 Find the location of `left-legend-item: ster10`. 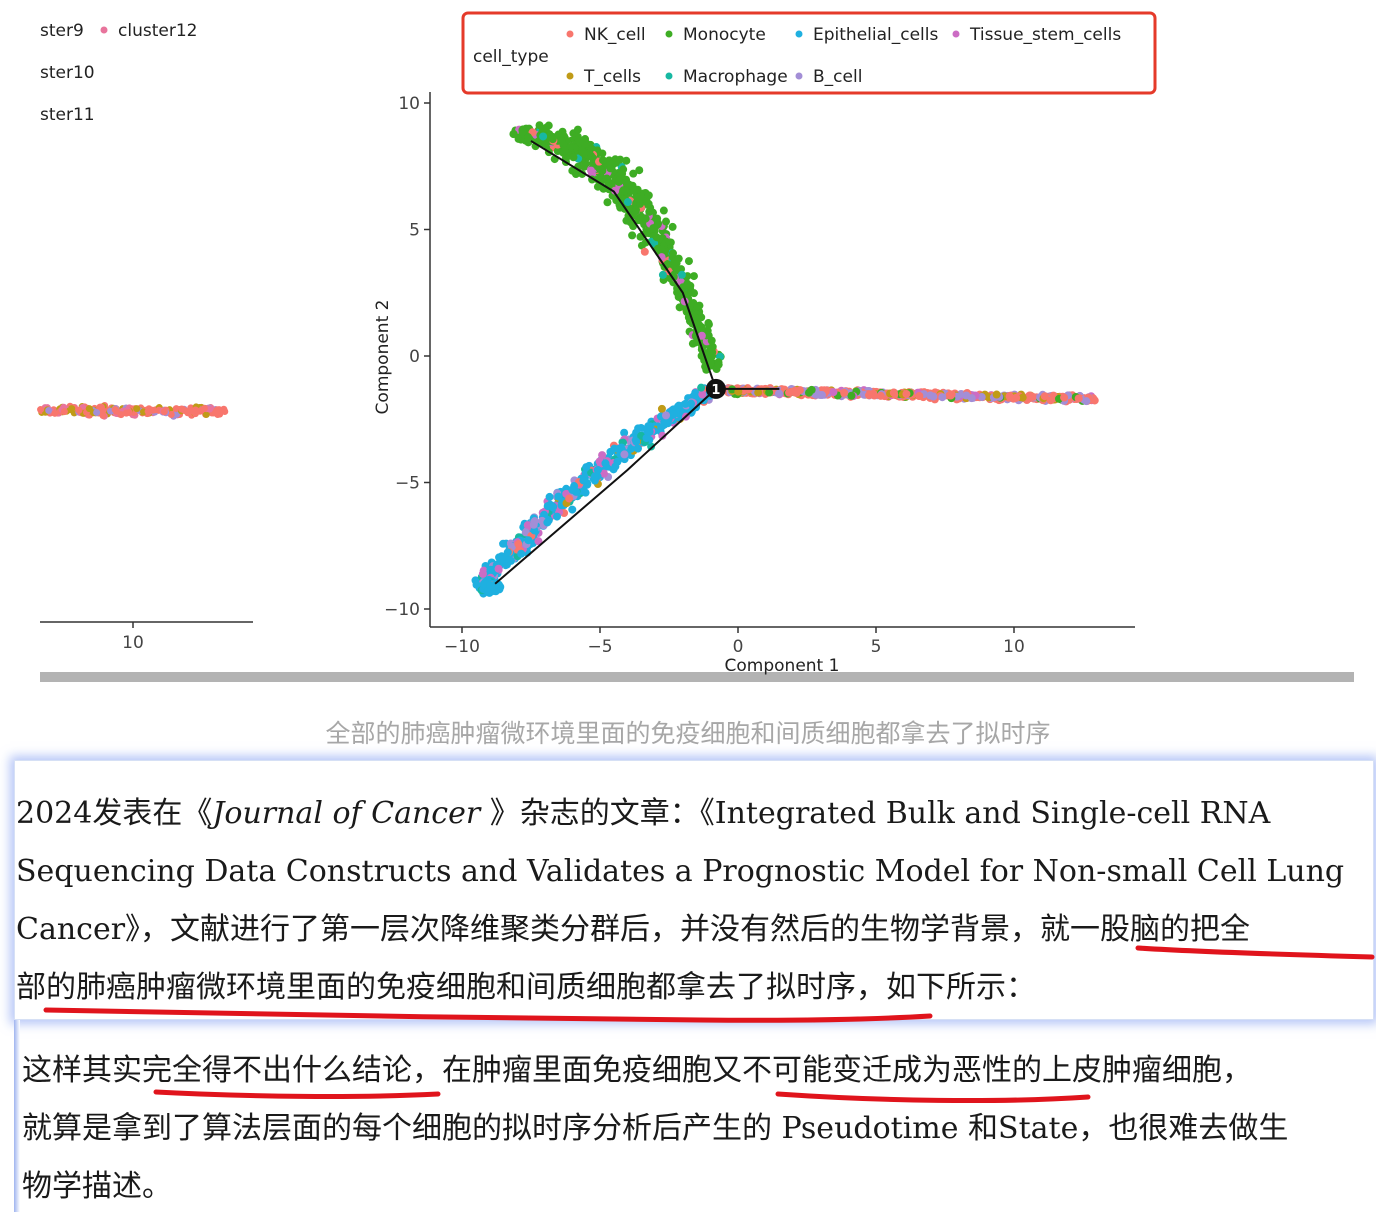

left-legend-item: ster10 is located at coordinates (67, 73).